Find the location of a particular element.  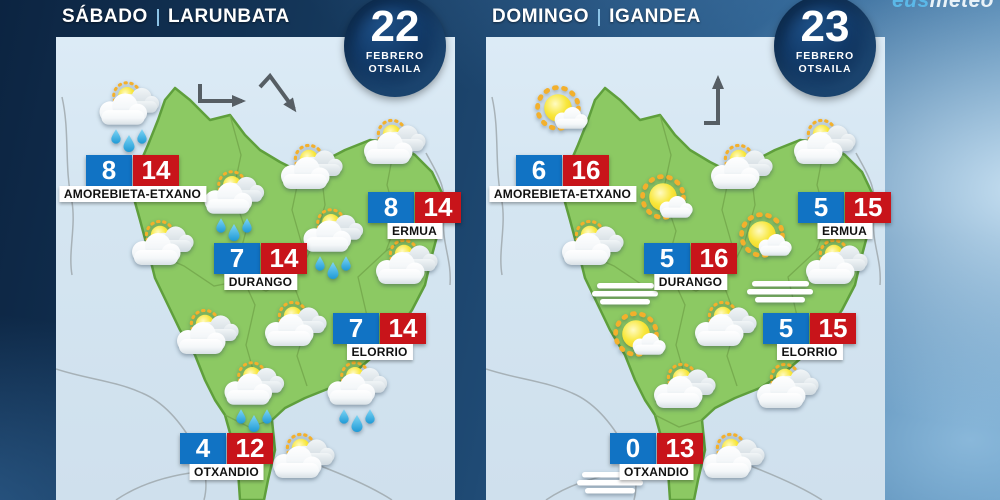

day-name-spanish: SÁBADO is located at coordinates (105, 16).